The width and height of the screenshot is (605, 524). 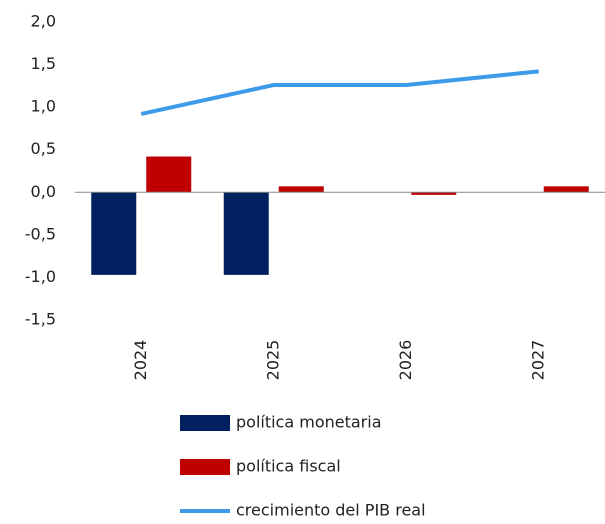 What do you see at coordinates (405, 360) in the screenshot?
I see `x-tick-label: 2026` at bounding box center [405, 360].